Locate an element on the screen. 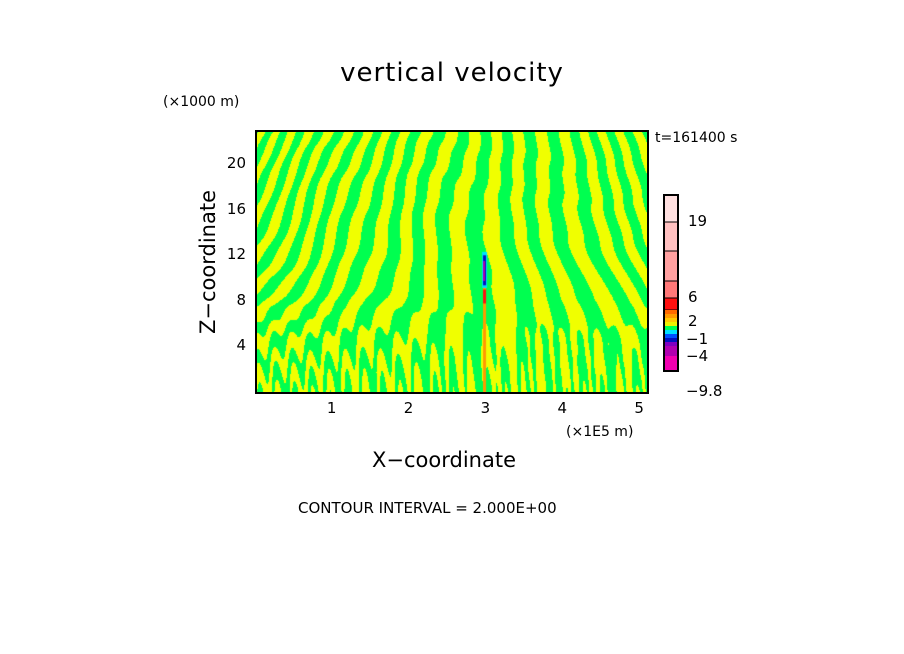 The image size is (904, 654). colorbar-outline is located at coordinates (671, 283).